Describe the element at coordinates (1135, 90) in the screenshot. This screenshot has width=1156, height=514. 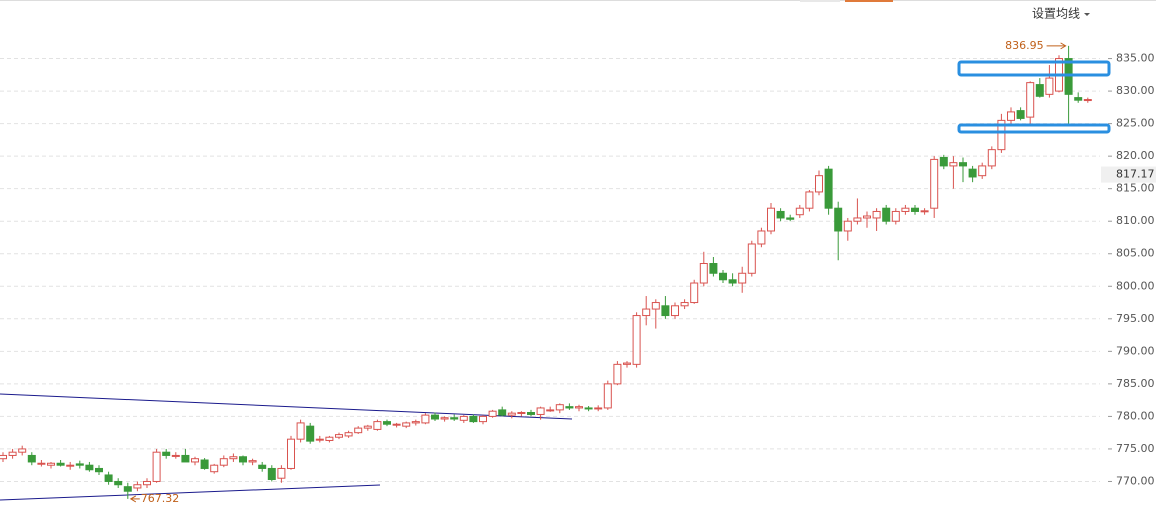
I see `y-tick-label: 830.00` at that location.